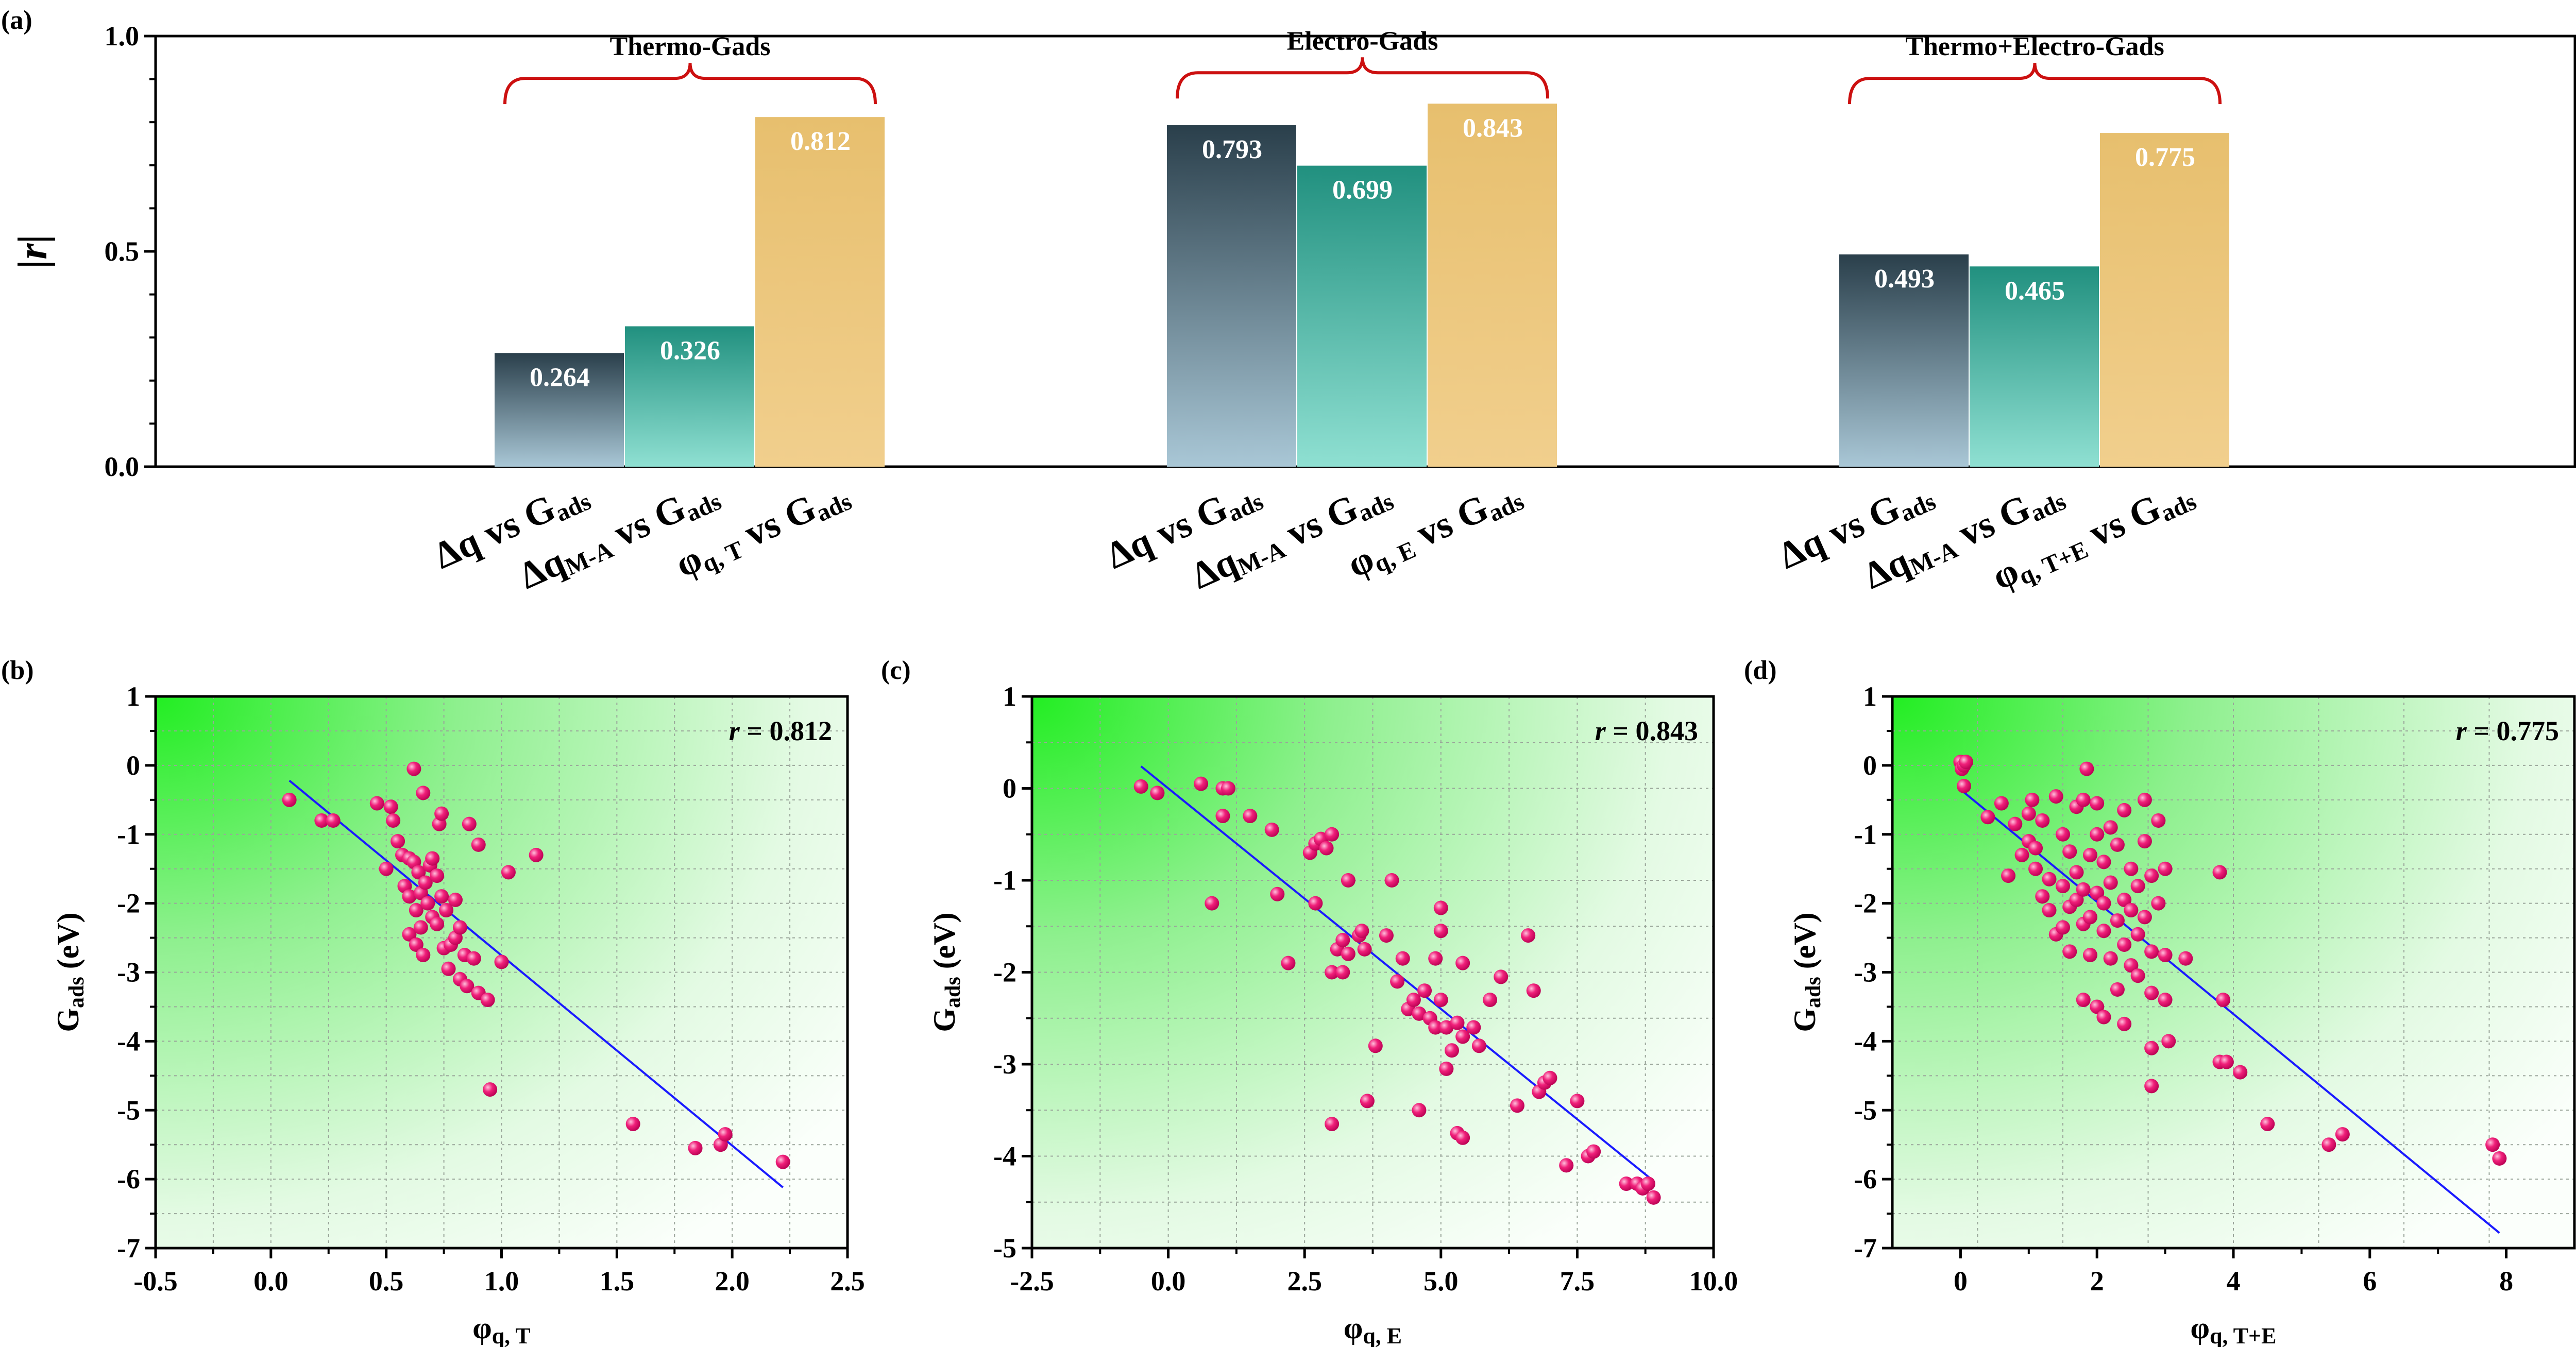 The image size is (2576, 1347). I want to click on y-tick-label: -3, so click(128, 973).